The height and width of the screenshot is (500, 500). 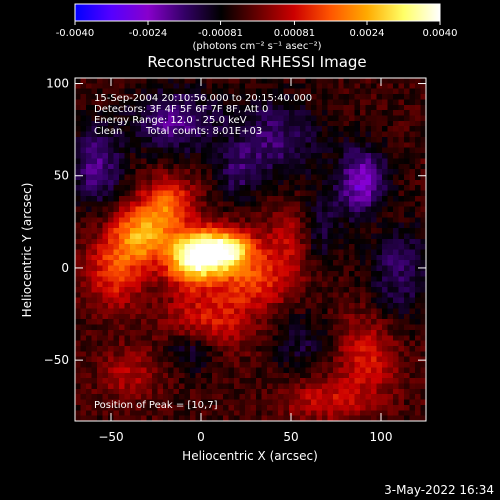 I want to click on x-tick-label: 100, so click(x=381, y=437).